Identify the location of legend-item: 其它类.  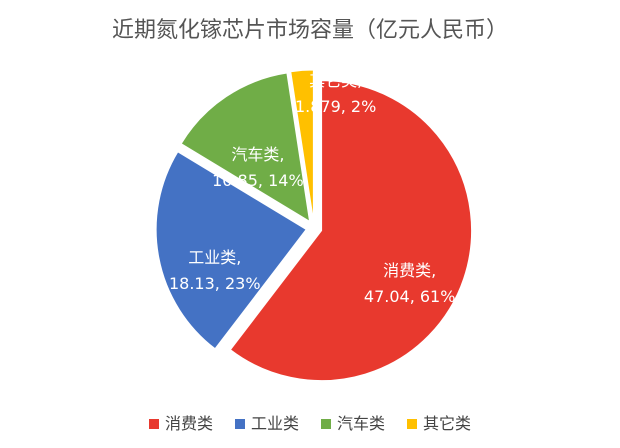
(439, 422).